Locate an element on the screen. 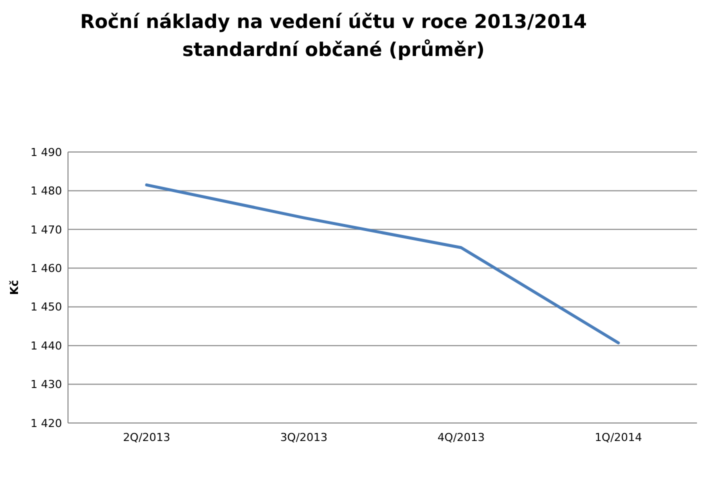  x-tick-label: 2Q/2013 is located at coordinates (146, 437).